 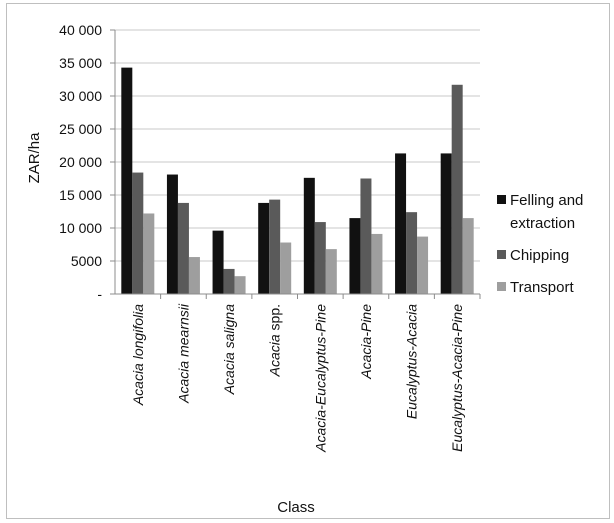 I want to click on y-tick-label: 25 000, so click(x=80, y=129).